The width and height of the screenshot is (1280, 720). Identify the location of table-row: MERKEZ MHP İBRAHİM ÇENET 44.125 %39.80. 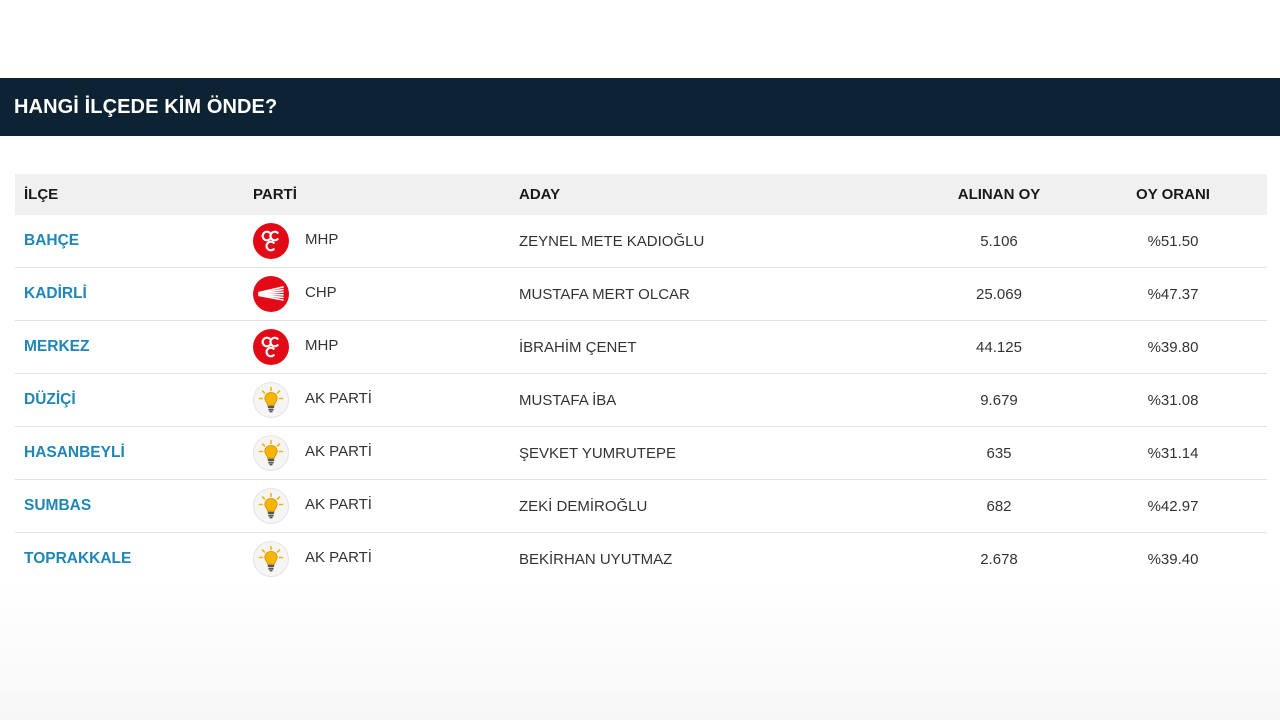
(641, 347).